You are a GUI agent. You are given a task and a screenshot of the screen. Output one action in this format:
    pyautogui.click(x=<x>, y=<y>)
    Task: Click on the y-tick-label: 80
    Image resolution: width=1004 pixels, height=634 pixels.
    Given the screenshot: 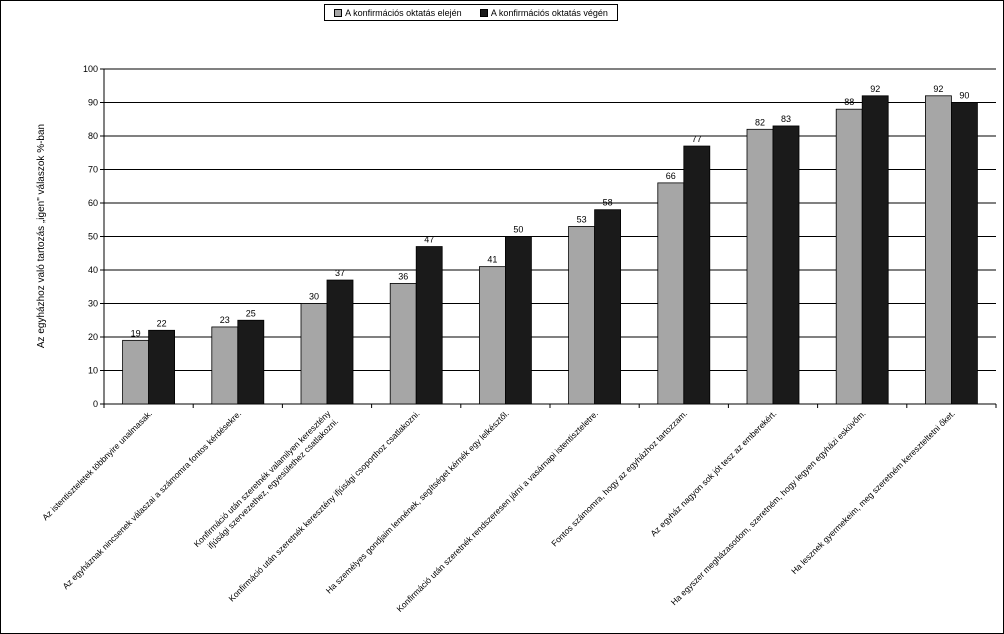 What is the action you would take?
    pyautogui.click(x=93, y=136)
    